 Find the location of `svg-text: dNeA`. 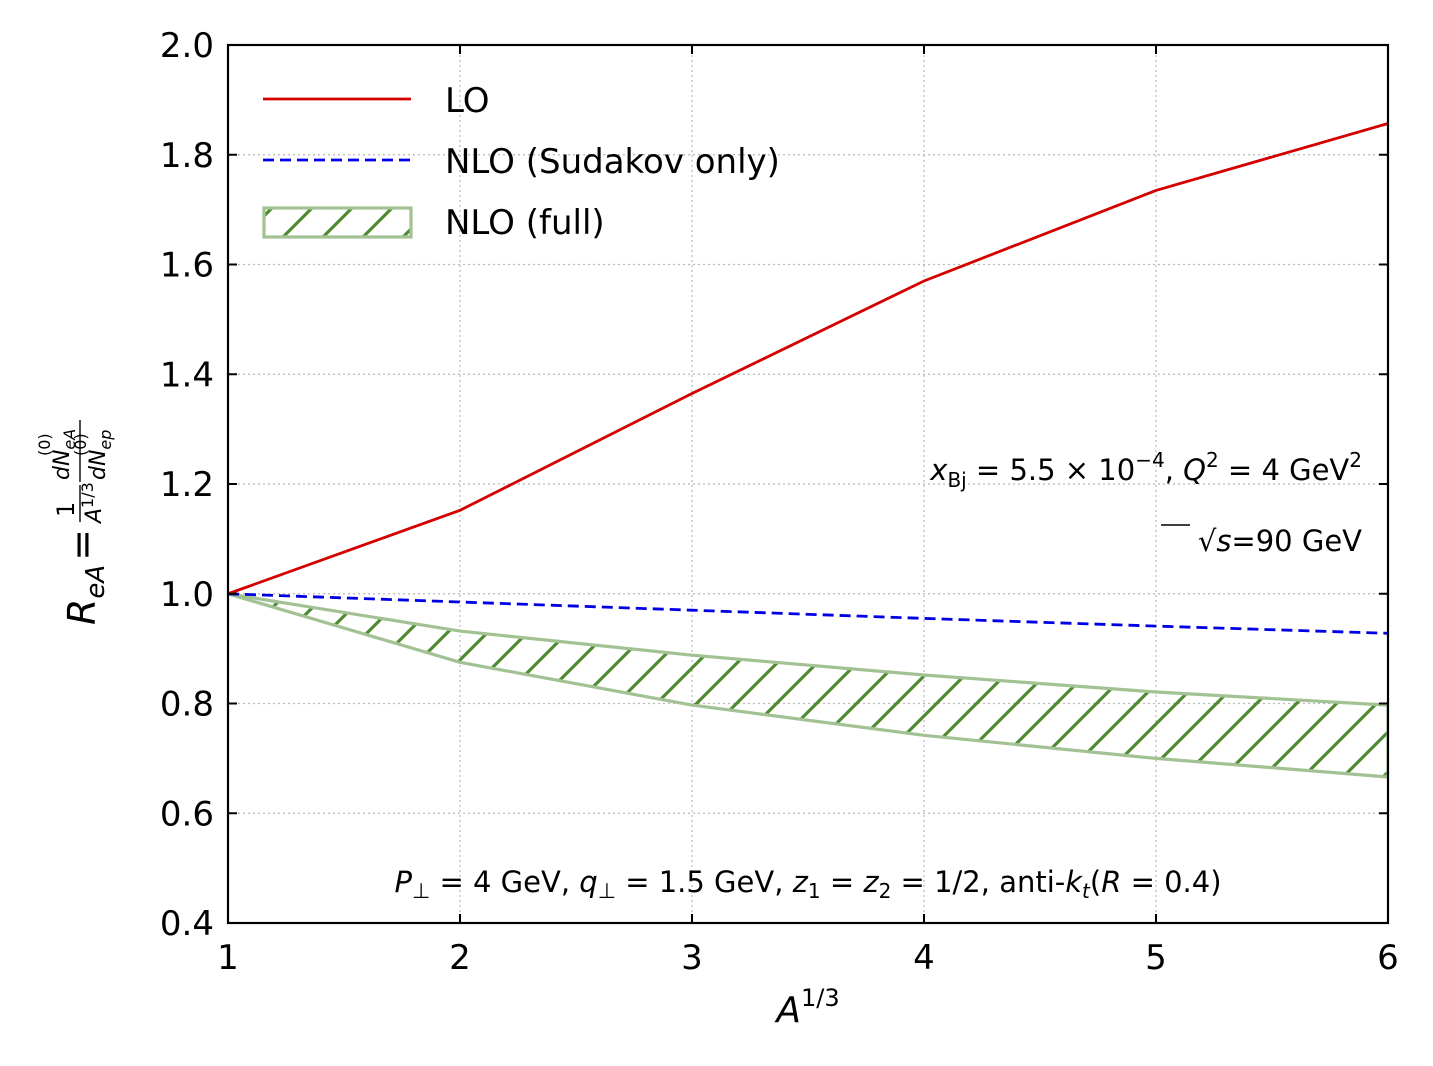

svg-text: dNeA is located at coordinates (64, 454).